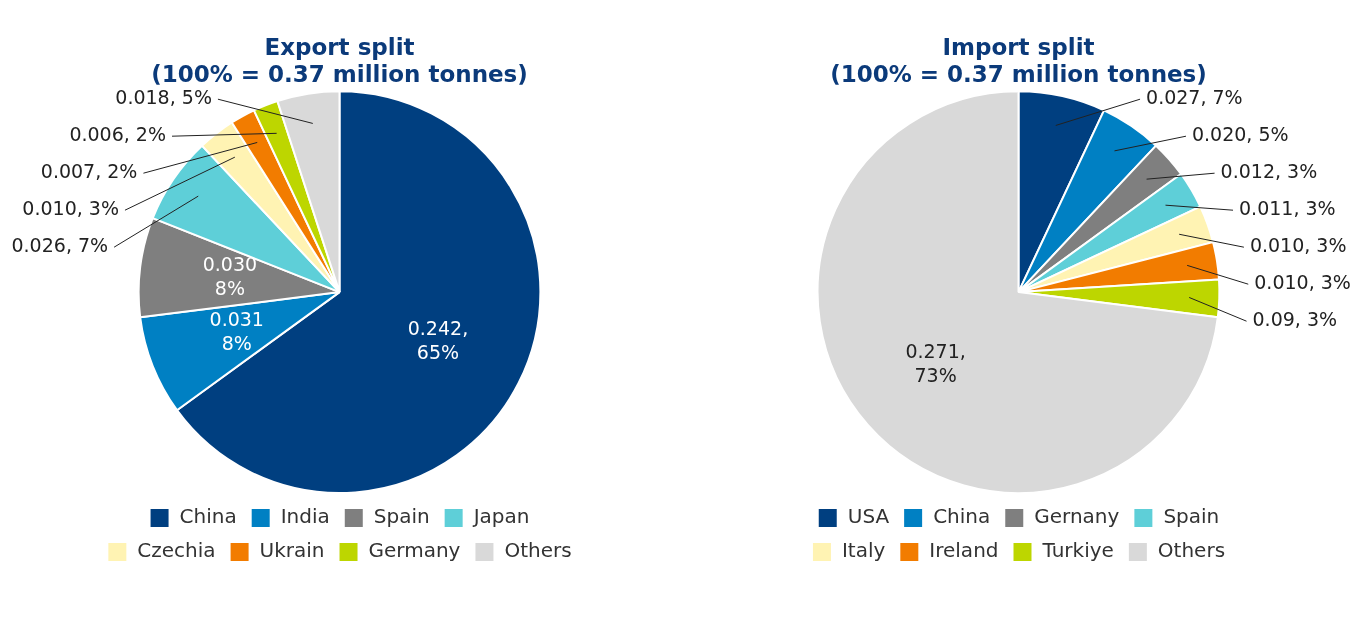  What do you see at coordinates (1240, 134) in the screenshot?
I see `data-label: 0.020, 5%` at bounding box center [1240, 134].